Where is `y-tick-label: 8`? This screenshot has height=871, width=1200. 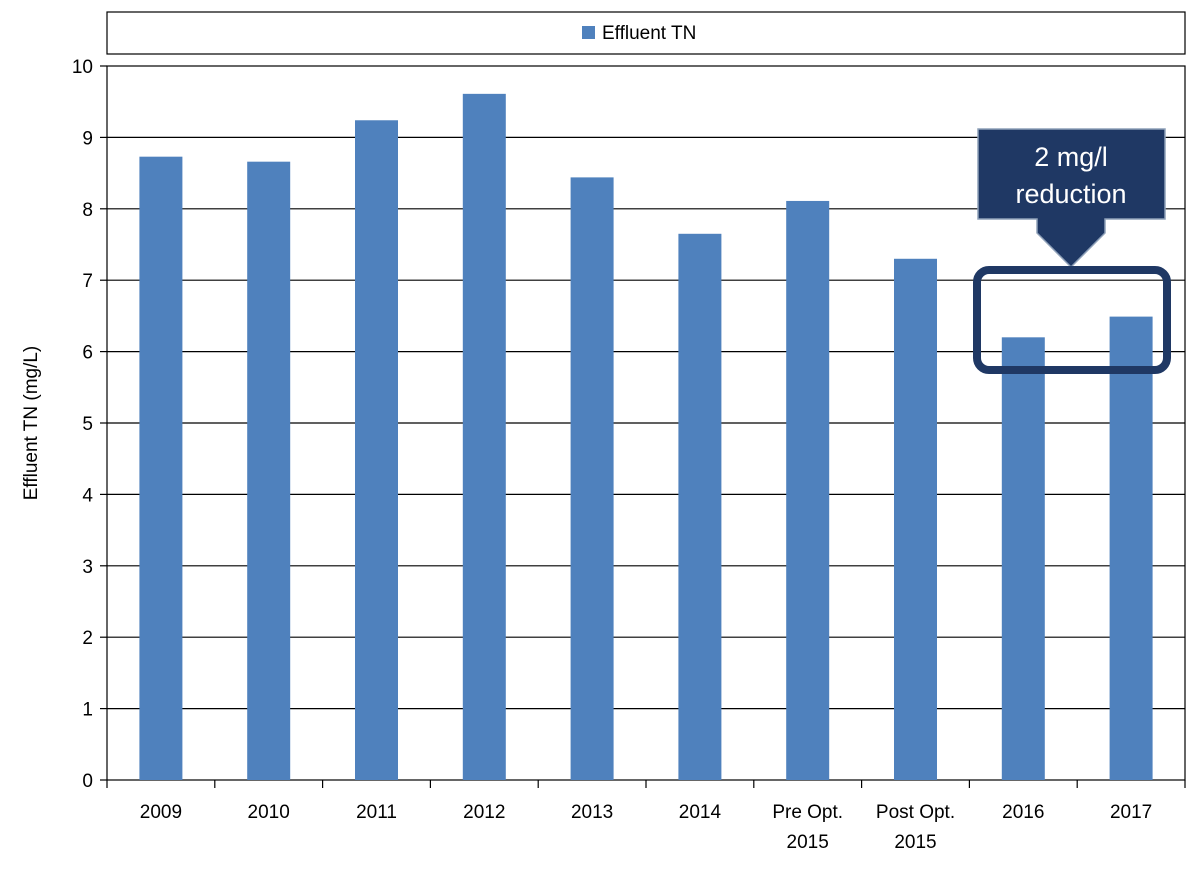 y-tick-label: 8 is located at coordinates (87, 210).